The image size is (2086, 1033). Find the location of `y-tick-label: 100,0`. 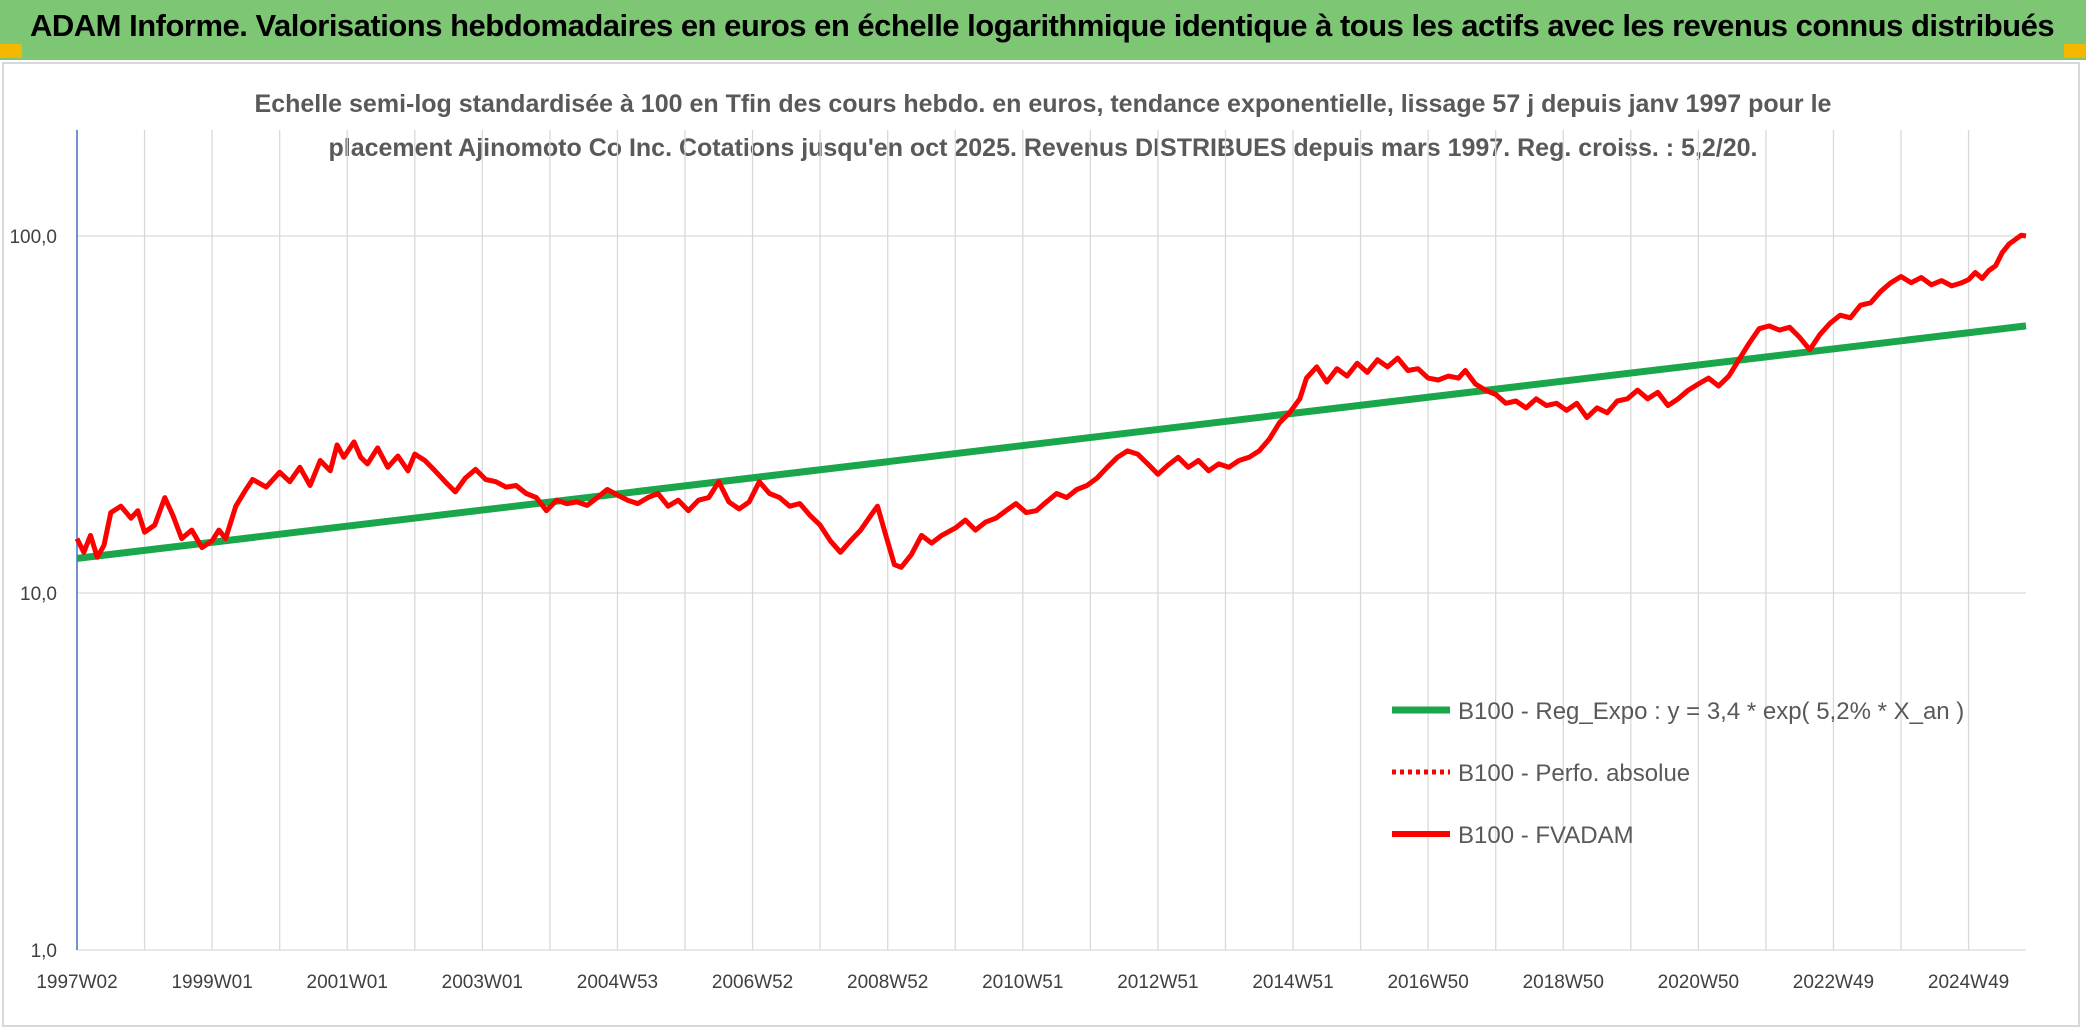

y-tick-label: 100,0 is located at coordinates (33, 237).